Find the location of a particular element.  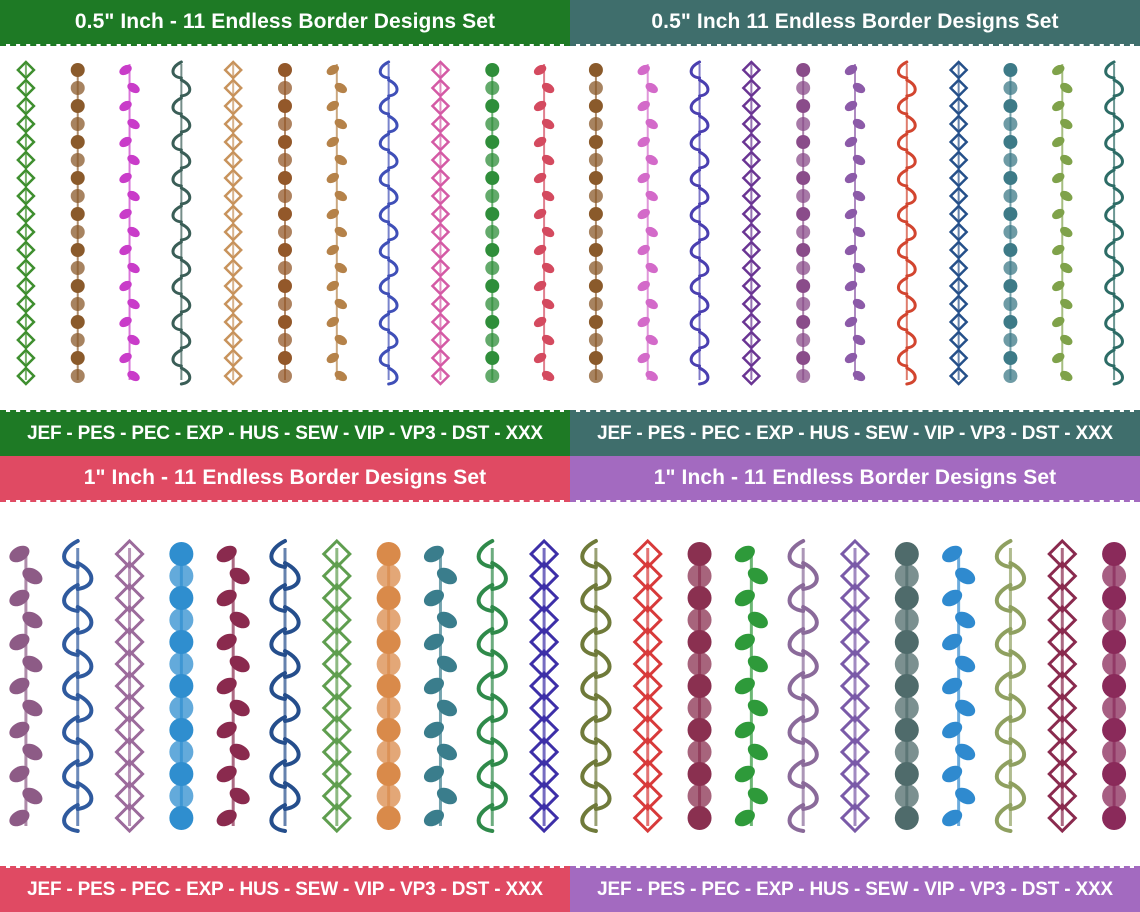

panel-title: 0.5" Inch 11 Endless Border Designs Set is located at coordinates (855, 22).